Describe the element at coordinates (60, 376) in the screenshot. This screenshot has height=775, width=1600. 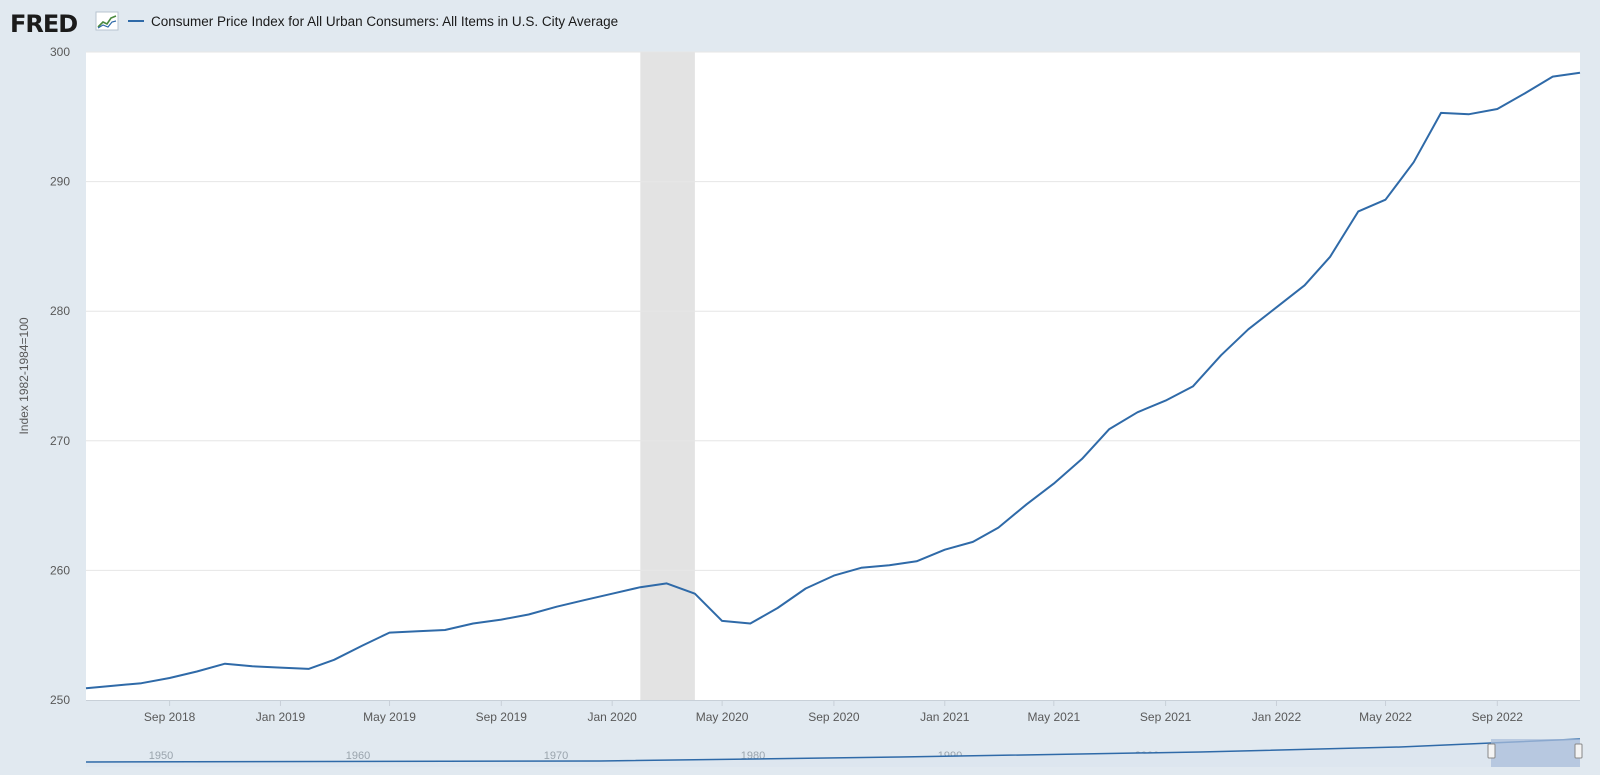
I see `y-axis-ticks: 250 260 270 280 290 300` at that location.